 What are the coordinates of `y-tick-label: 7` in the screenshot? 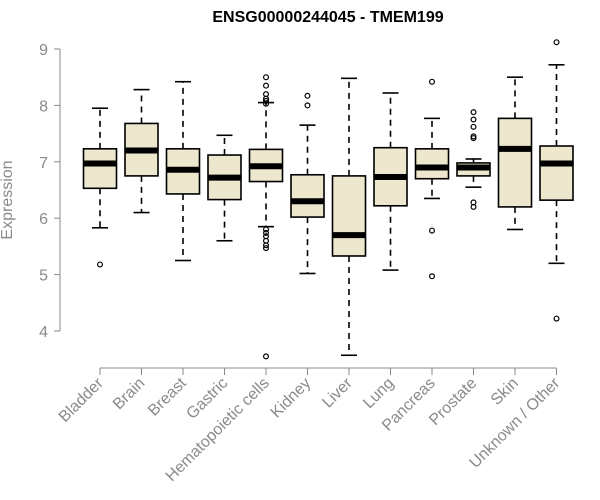 It's located at (43, 163).